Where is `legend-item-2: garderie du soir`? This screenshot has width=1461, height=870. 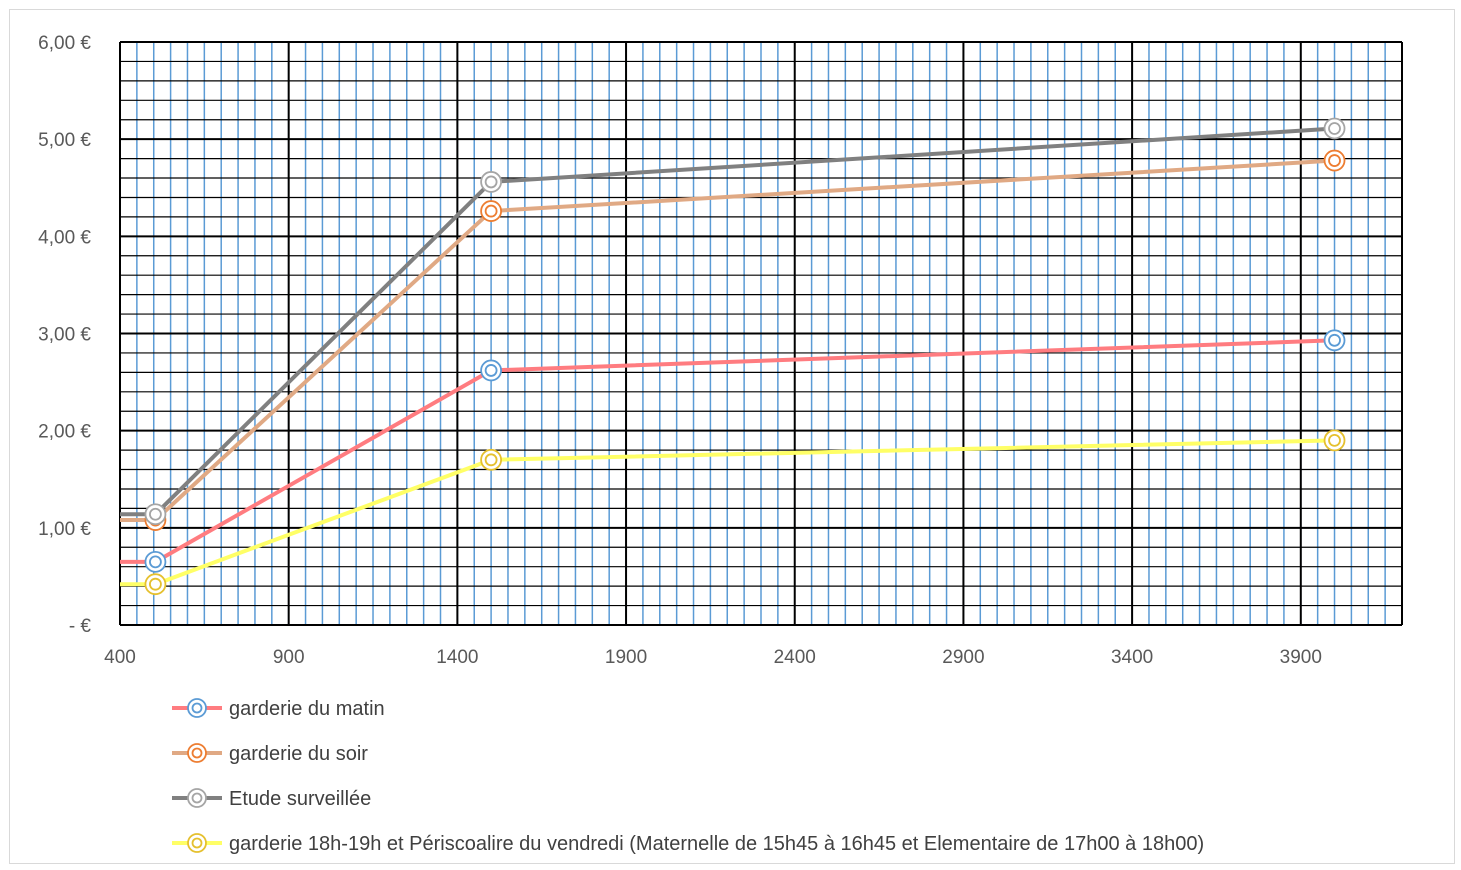
legend-item-2: garderie du soir is located at coordinates (270, 754).